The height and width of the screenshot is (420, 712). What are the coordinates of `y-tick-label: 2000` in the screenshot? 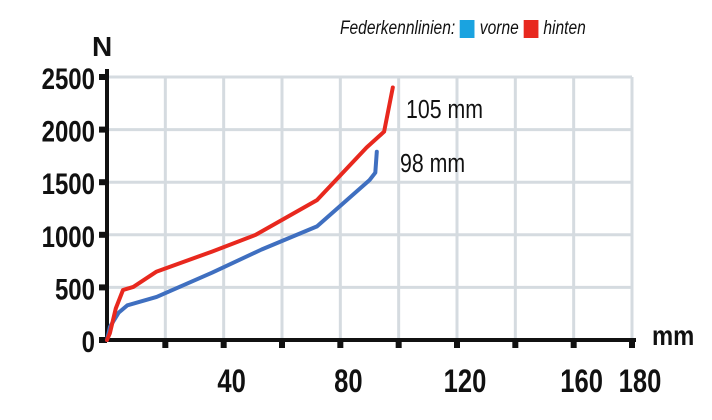 It's located at (68, 131).